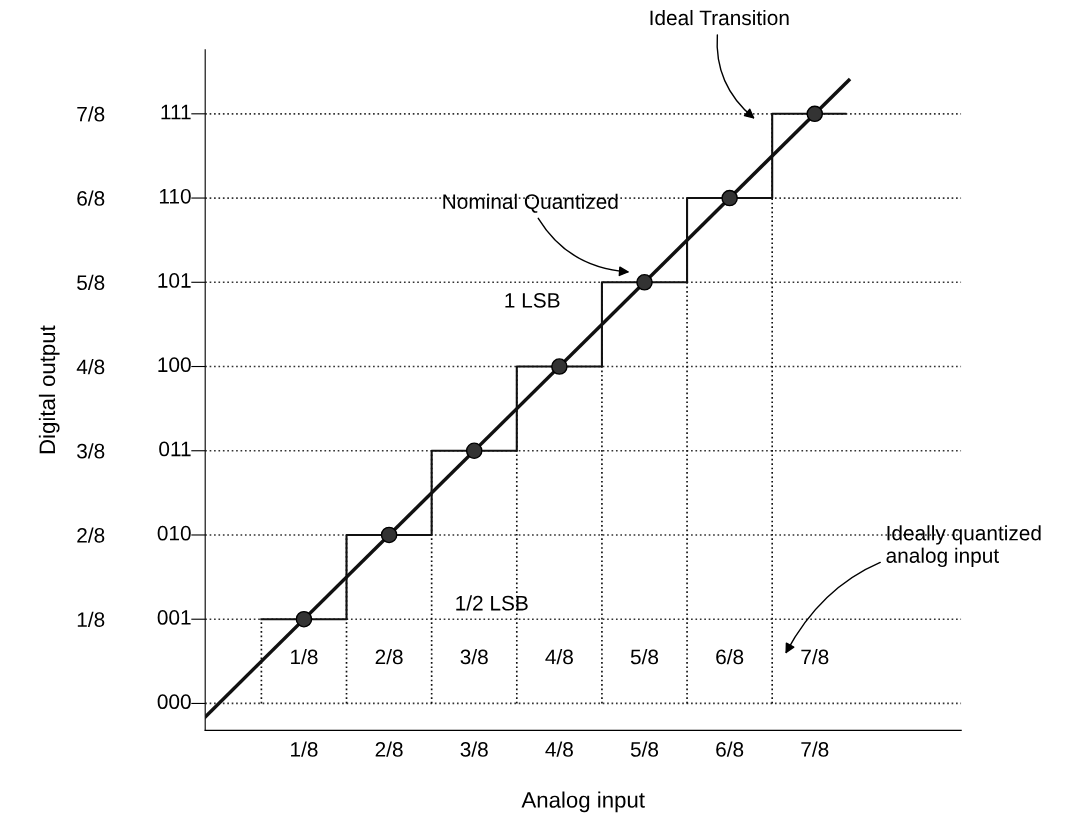 The width and height of the screenshot is (1080, 830). Describe the element at coordinates (90, 366) in the screenshot. I see `y-tick-label: 4/8` at that location.